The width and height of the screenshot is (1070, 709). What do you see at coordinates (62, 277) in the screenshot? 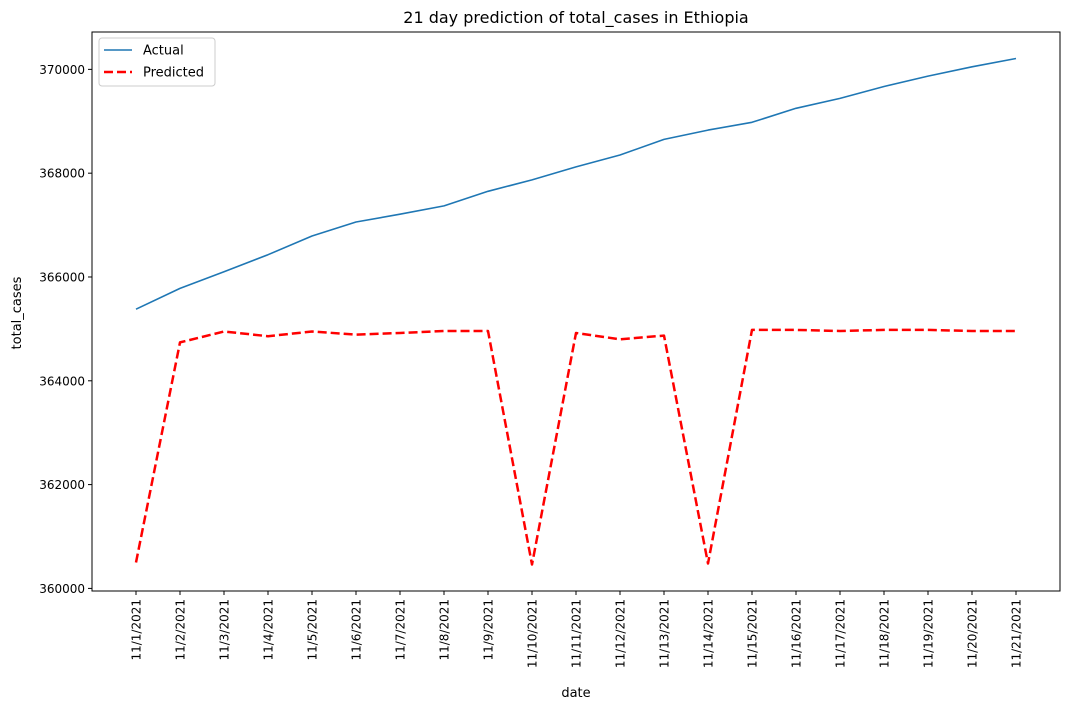
I see `y-tick-label: 366000` at bounding box center [62, 277].